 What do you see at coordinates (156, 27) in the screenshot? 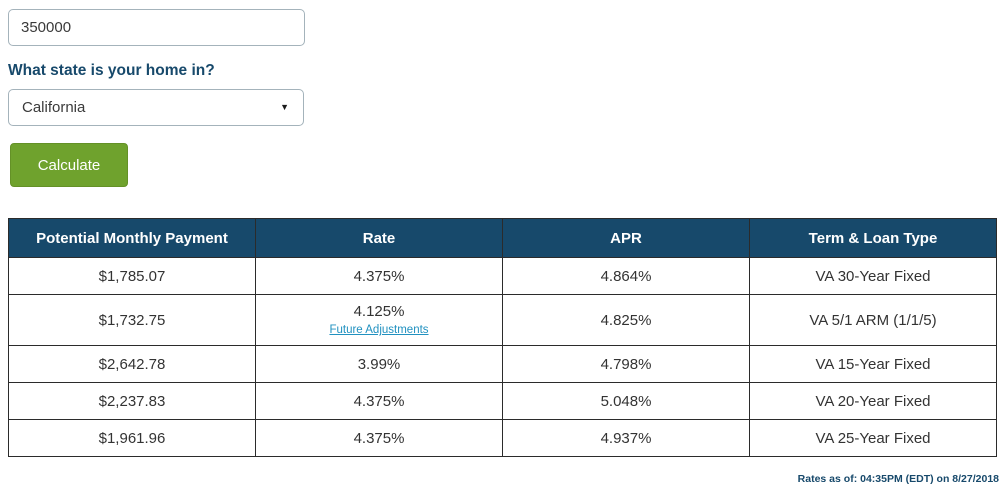
I see `loan-amount-input` at bounding box center [156, 27].